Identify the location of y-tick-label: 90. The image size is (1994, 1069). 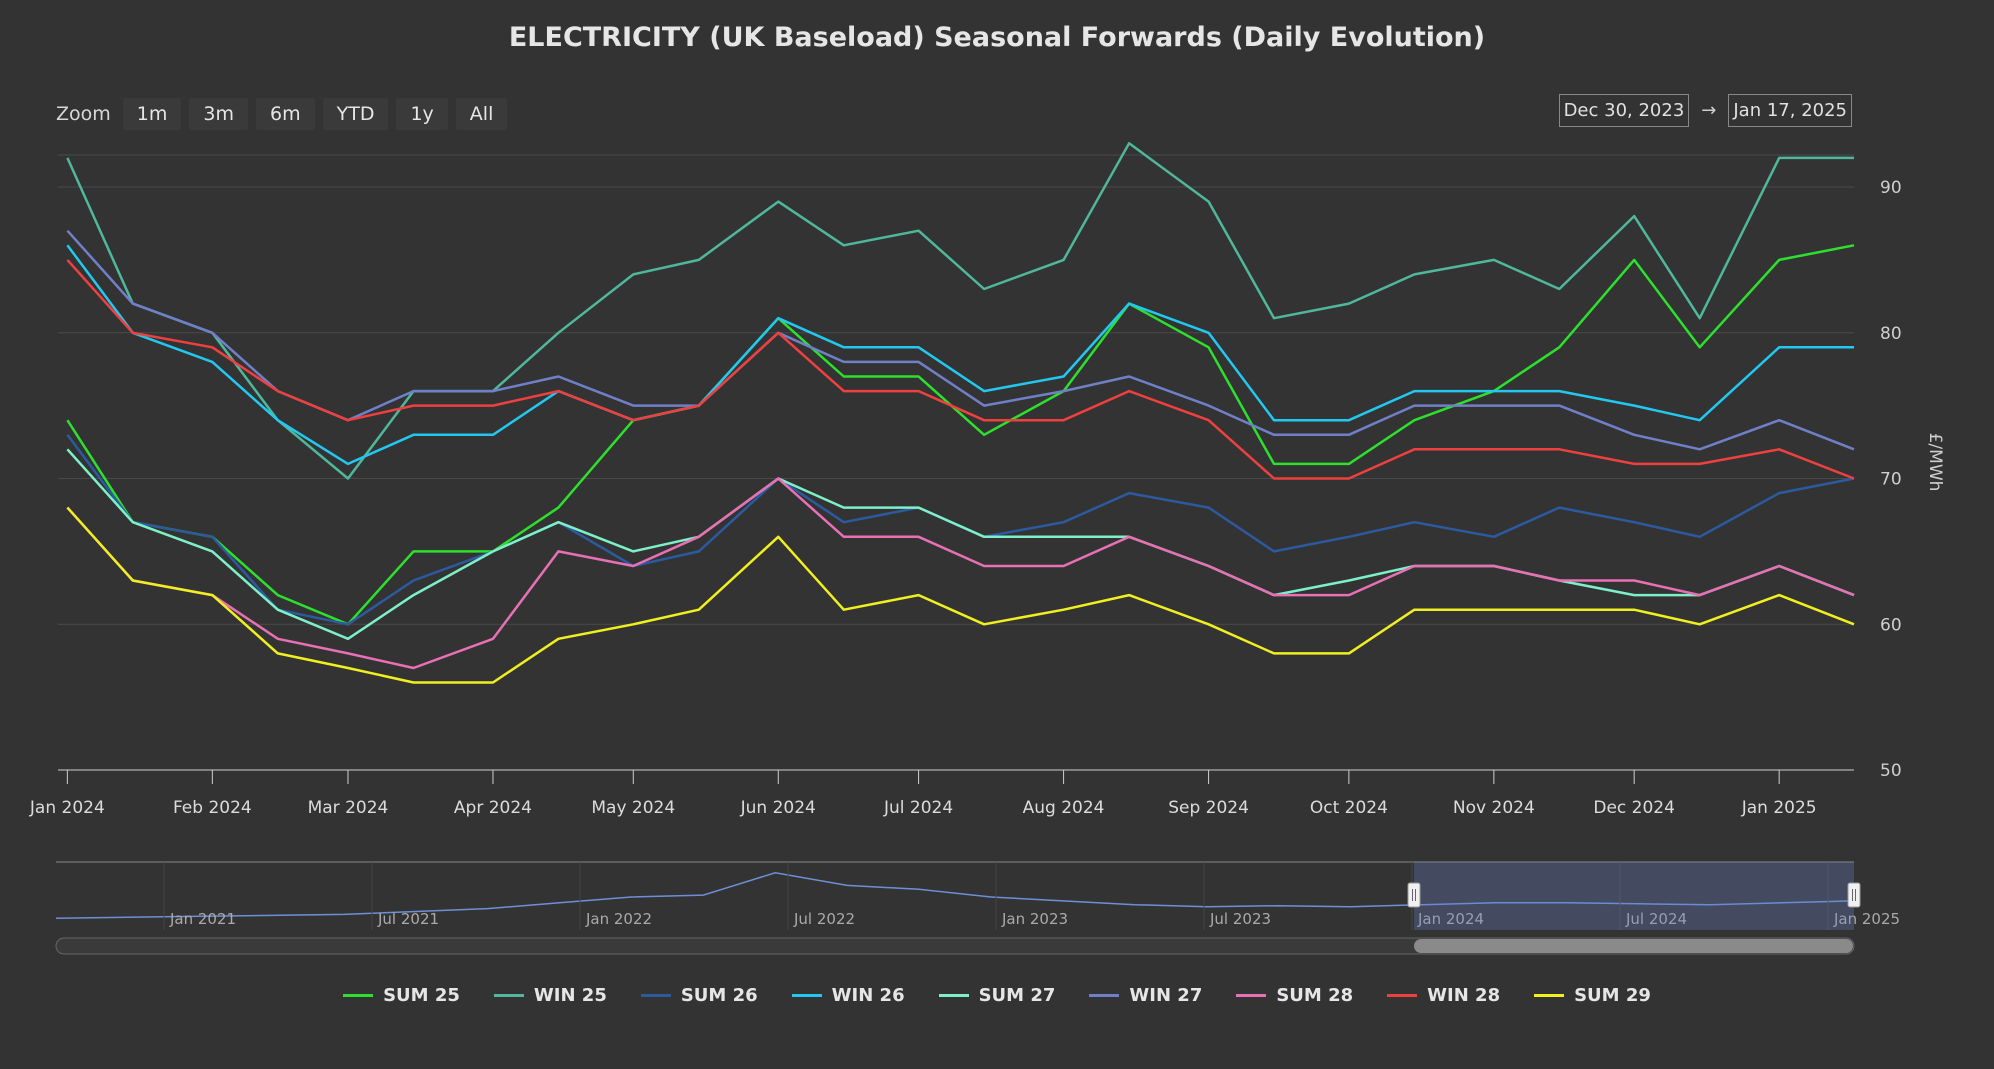
(1891, 188).